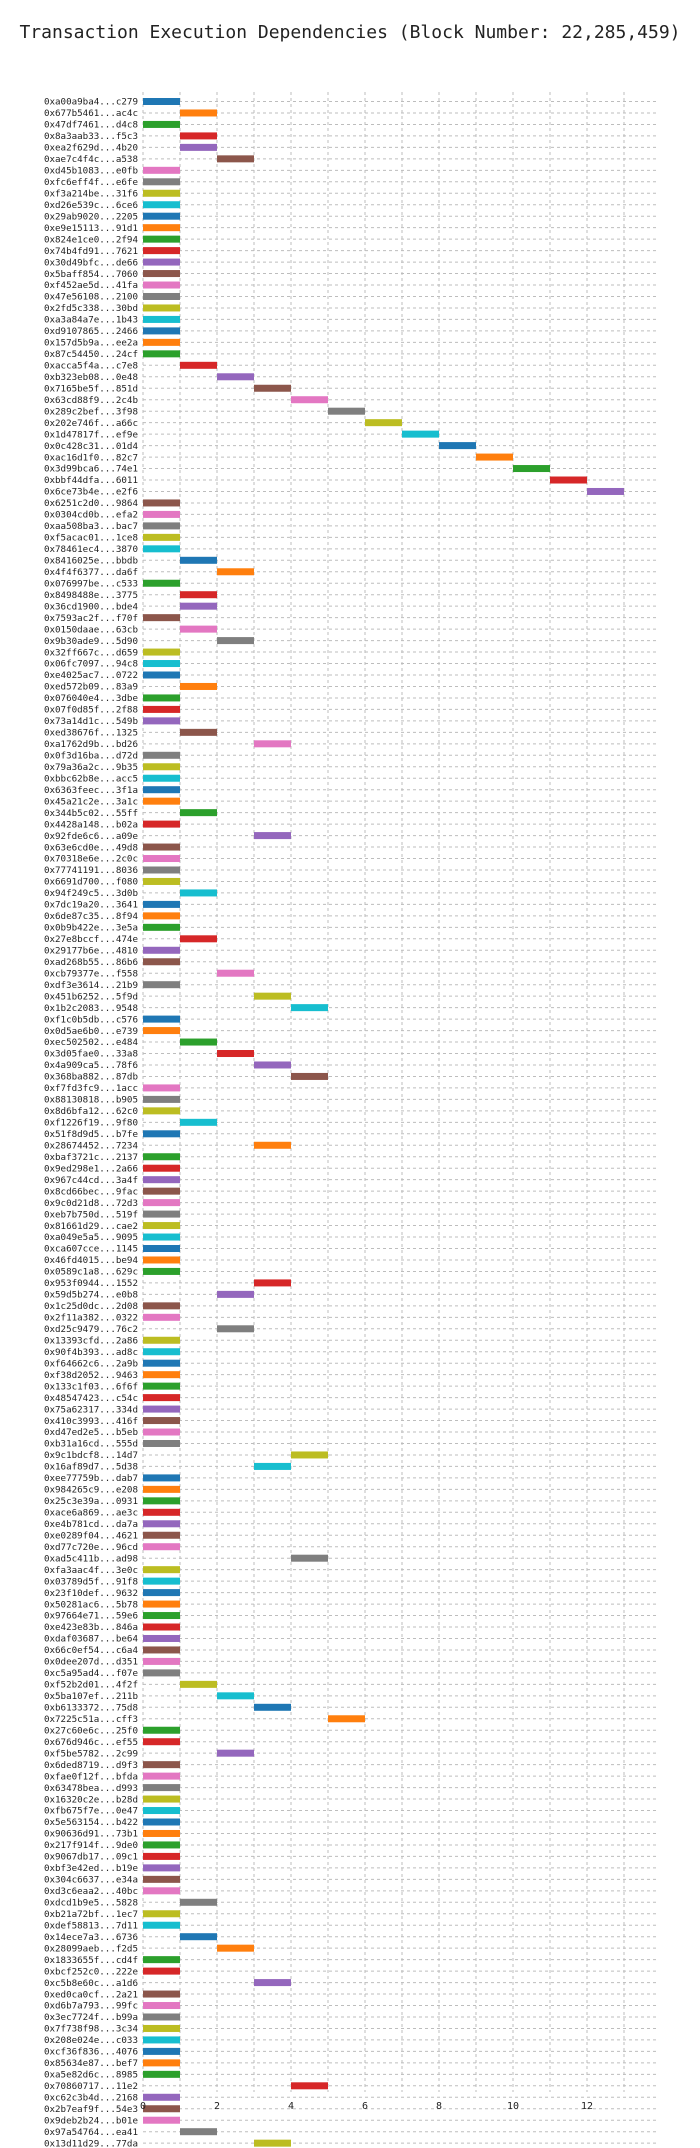 This screenshot has width=700, height=2148. Describe the element at coordinates (91, 1708) in the screenshot. I see `transaction-label: 0xb6133372...75d8` at that location.